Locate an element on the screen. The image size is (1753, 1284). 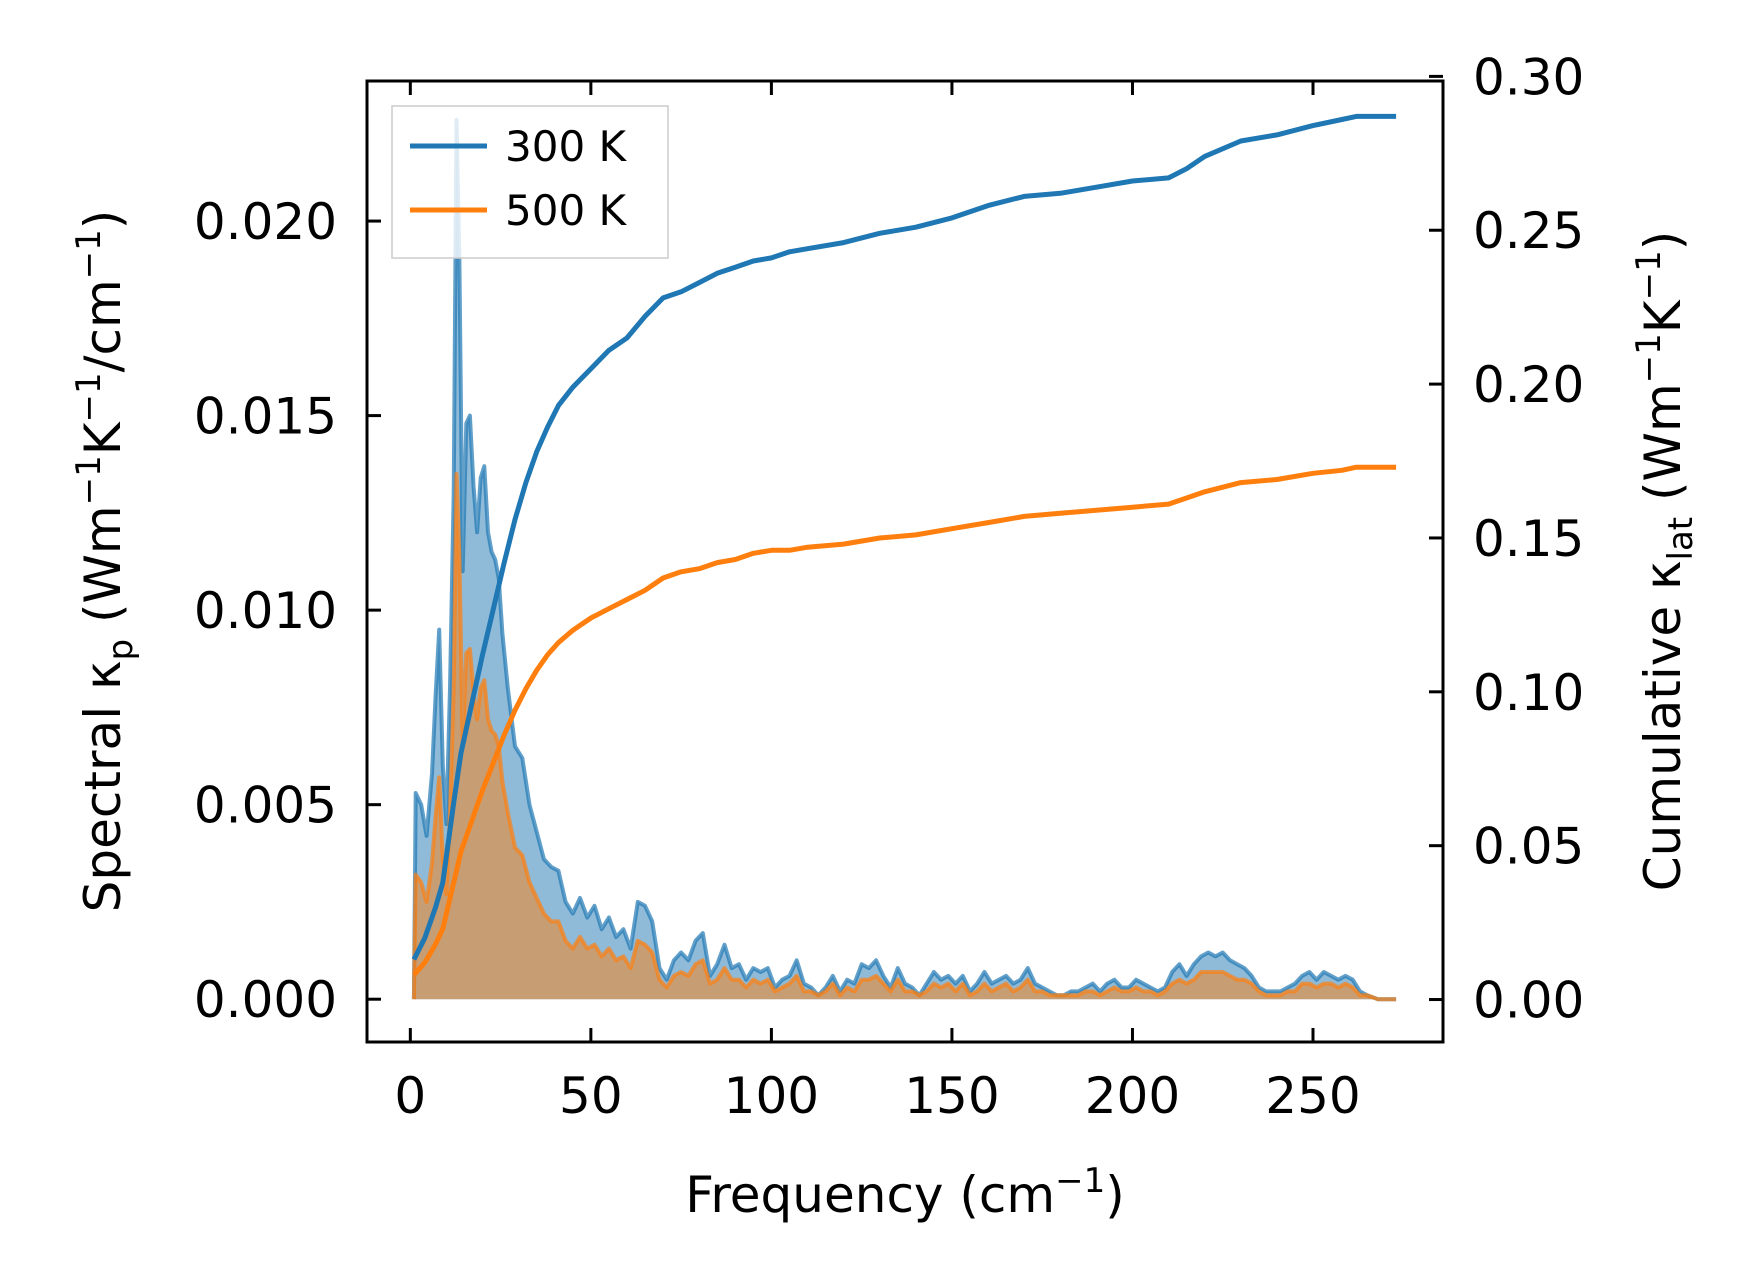
y-right-title-mid2: K is located at coordinates (1663, 316).